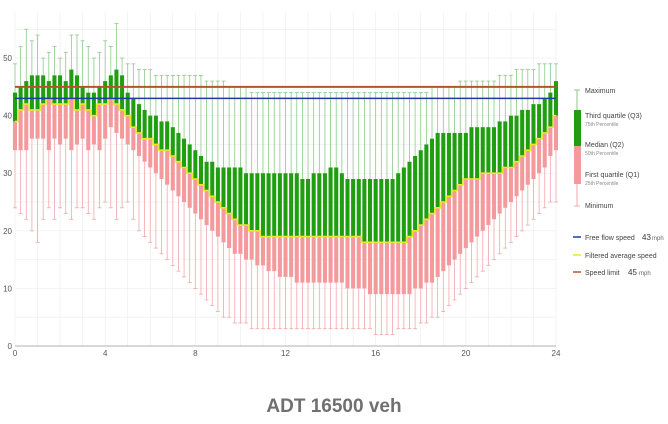 The height and width of the screenshot is (424, 668). I want to click on legend-q1-sub: 25th Percentile, so click(602, 184).